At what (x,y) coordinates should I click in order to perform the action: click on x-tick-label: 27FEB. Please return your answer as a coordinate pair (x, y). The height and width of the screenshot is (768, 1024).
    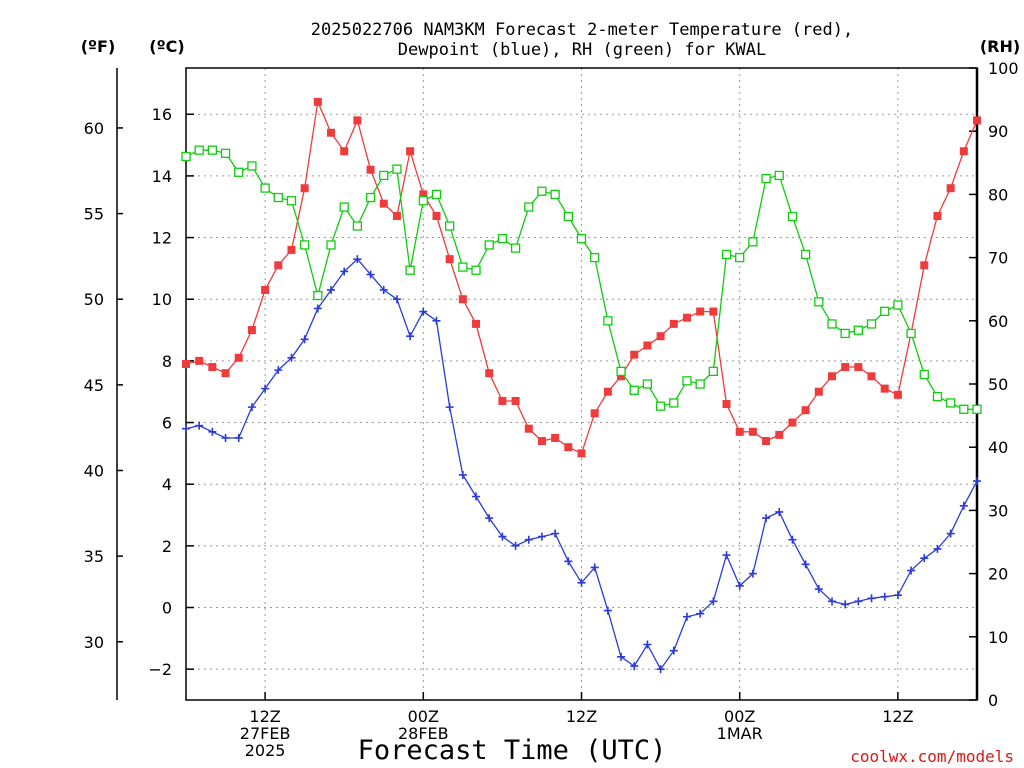
    Looking at the image, I should click on (265, 733).